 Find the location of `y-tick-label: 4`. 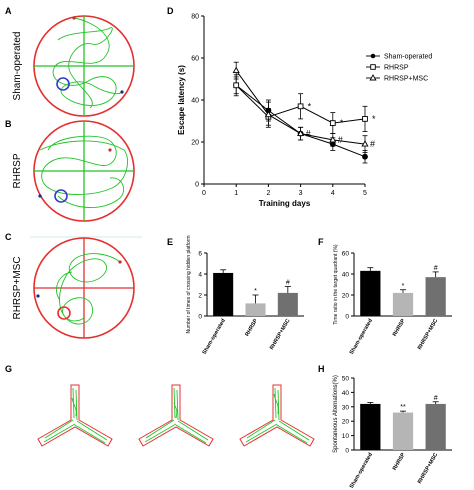

y-tick-label: 4 is located at coordinates (200, 275).